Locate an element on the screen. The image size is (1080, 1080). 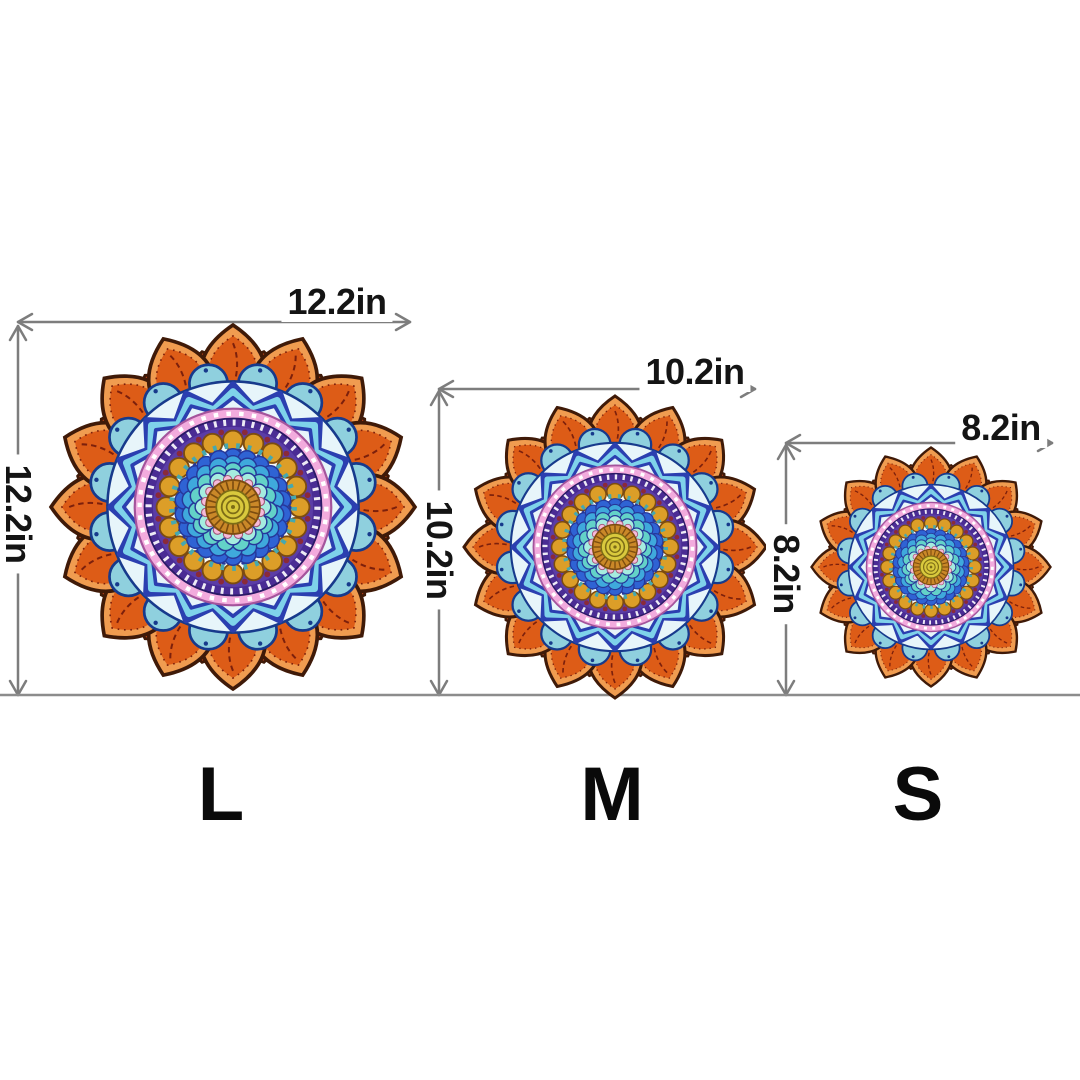
dim-label-height-S: 8.2in is located at coordinates (786, 574).